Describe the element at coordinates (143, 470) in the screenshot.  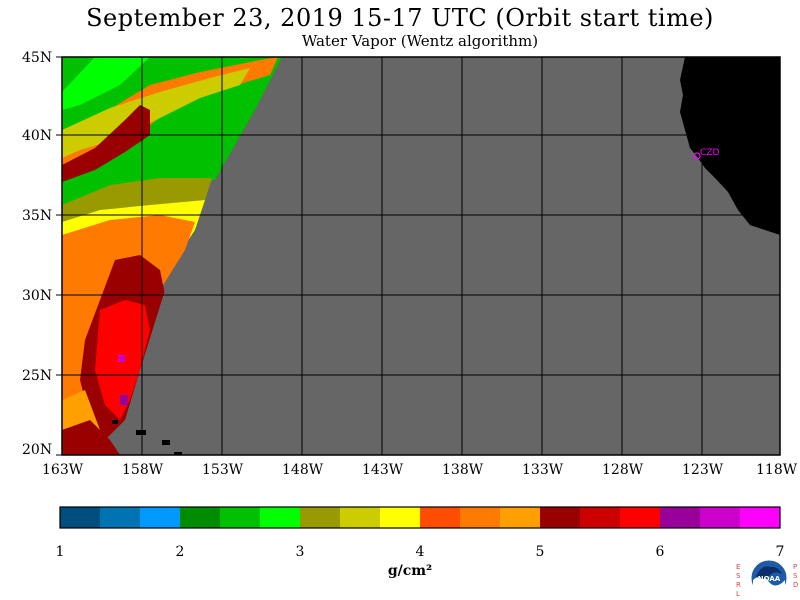
I see `lon-label-158w: 158W` at that location.